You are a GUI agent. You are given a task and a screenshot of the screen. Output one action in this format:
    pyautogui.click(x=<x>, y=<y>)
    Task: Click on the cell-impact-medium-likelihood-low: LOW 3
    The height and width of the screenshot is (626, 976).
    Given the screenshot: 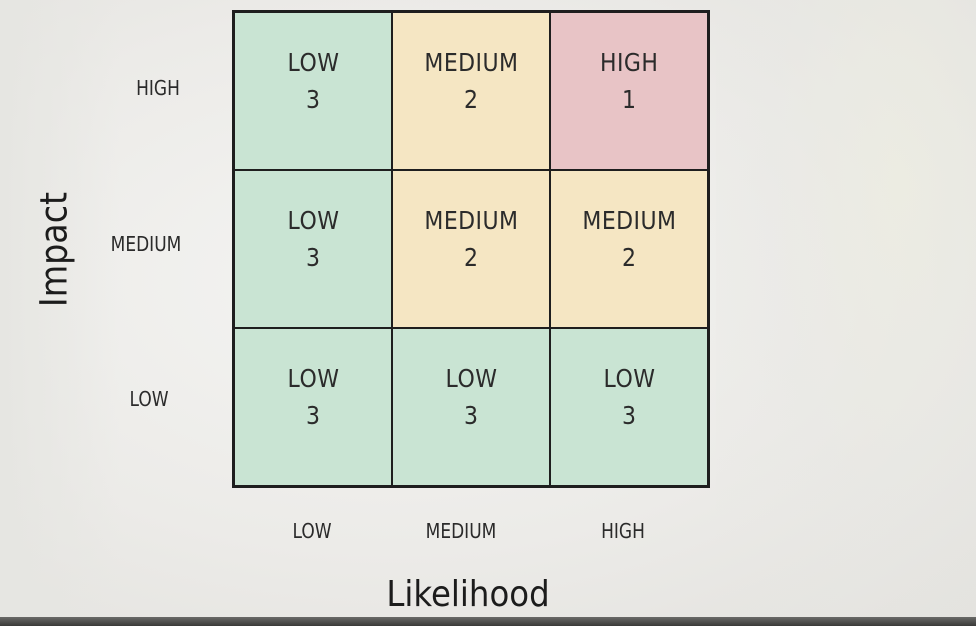 What is the action you would take?
    pyautogui.click(x=313, y=249)
    